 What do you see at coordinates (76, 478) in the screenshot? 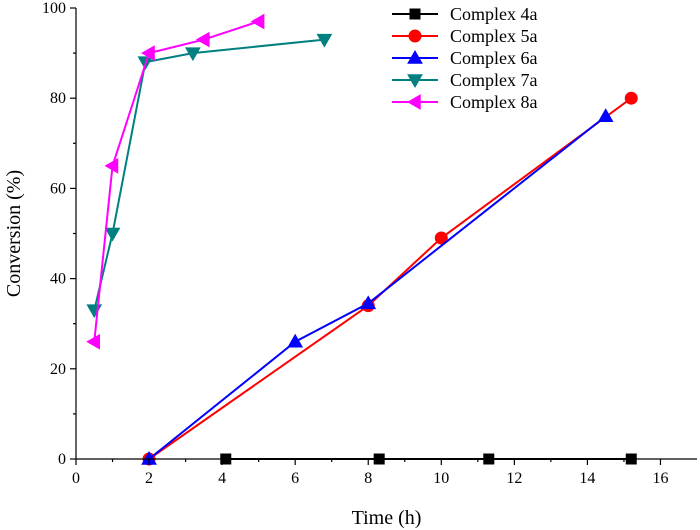
I see `x-tick-label: 0` at bounding box center [76, 478].